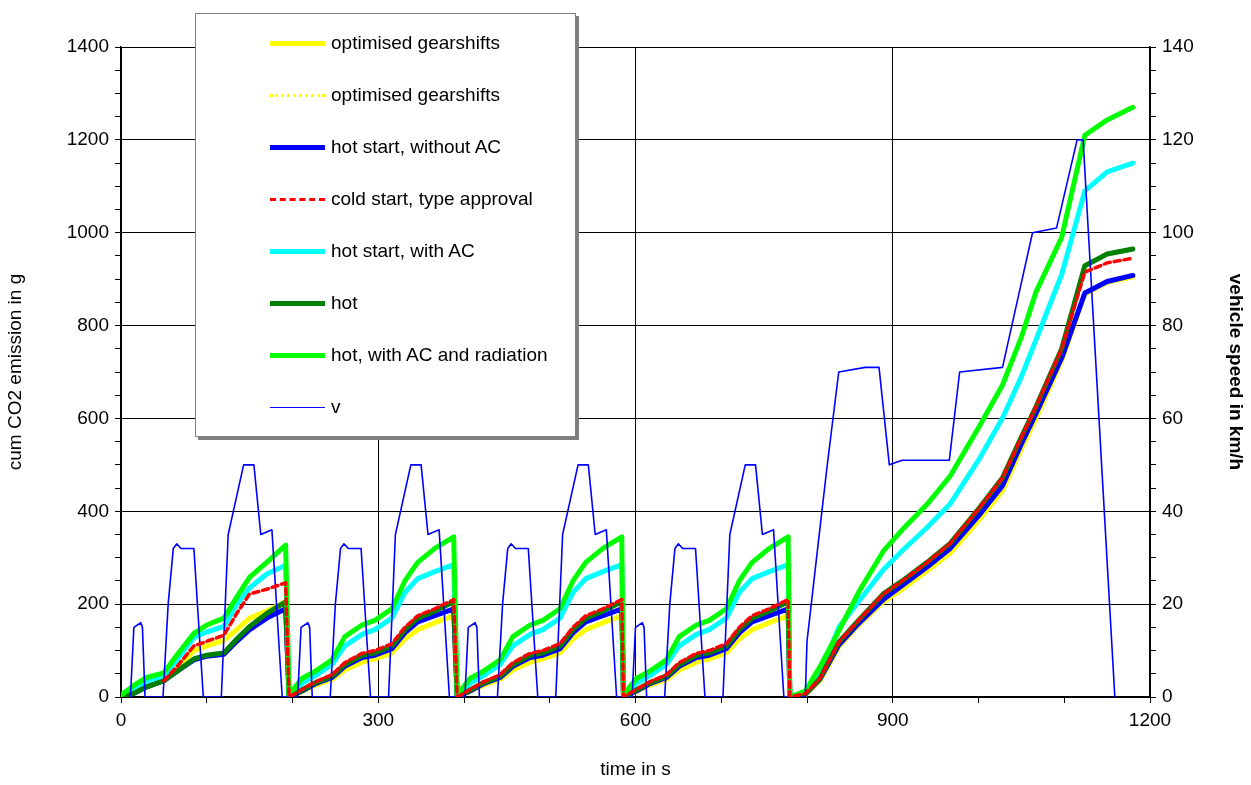 The image size is (1251, 785). What do you see at coordinates (103, 696) in the screenshot?
I see `y-tick-label: 0` at bounding box center [103, 696].